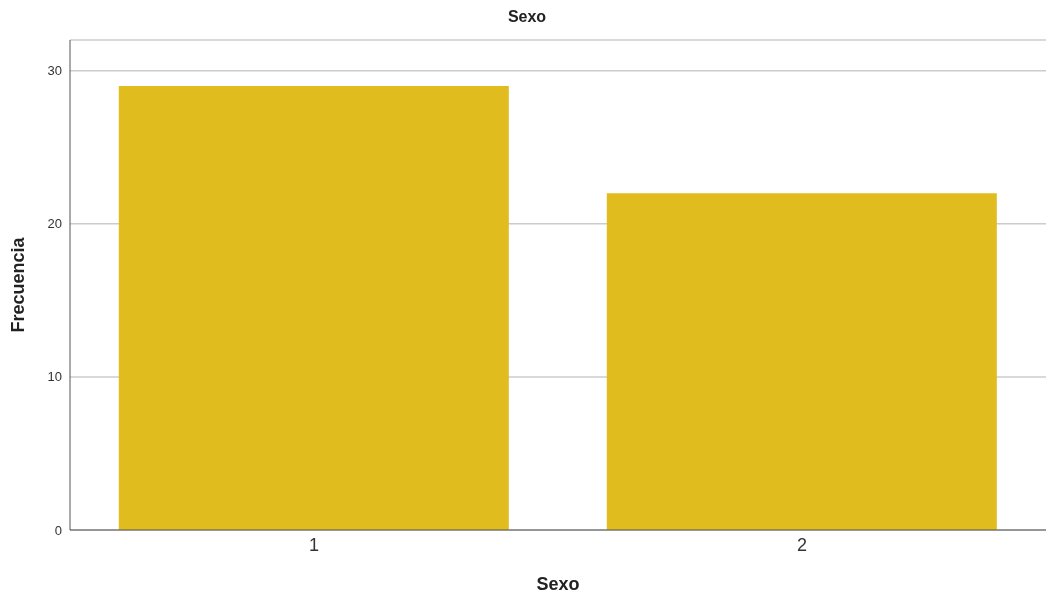 The width and height of the screenshot is (1054, 615). What do you see at coordinates (802, 544) in the screenshot?
I see `x-tick-label: 2` at bounding box center [802, 544].